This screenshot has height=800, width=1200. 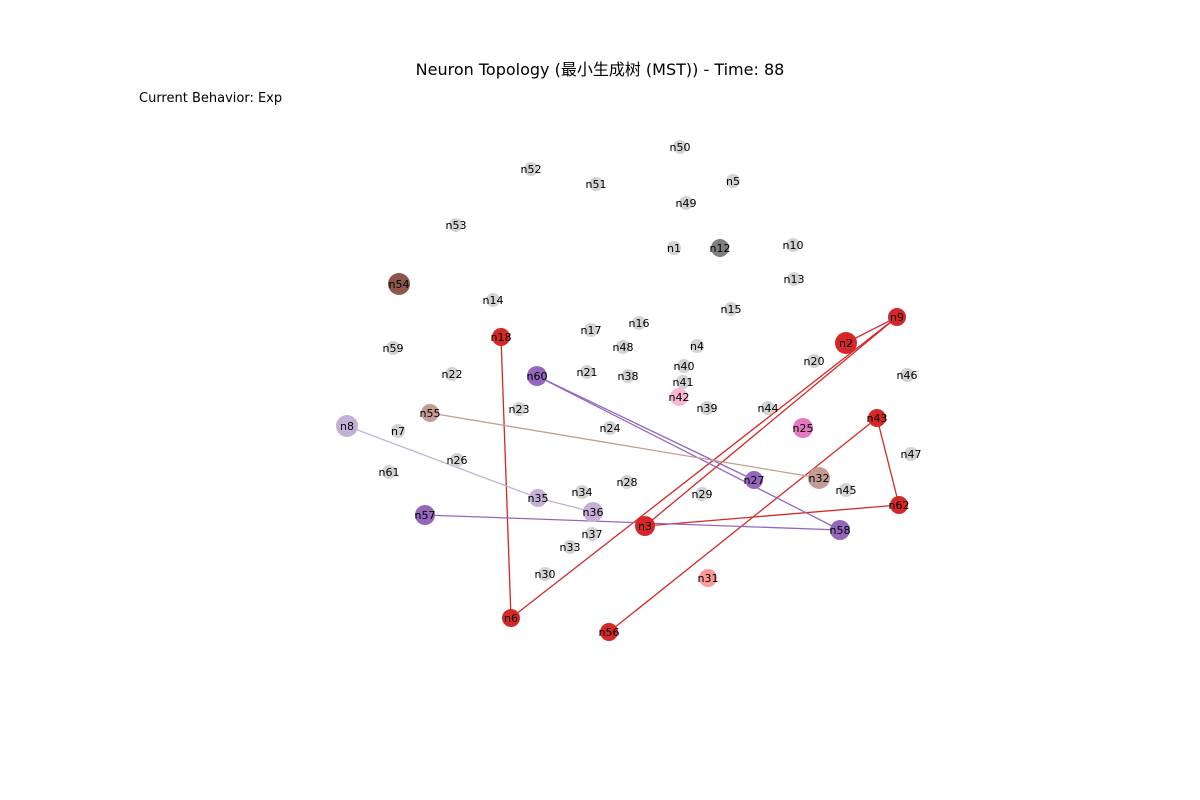 I want to click on node-n24: n24, so click(x=610, y=428).